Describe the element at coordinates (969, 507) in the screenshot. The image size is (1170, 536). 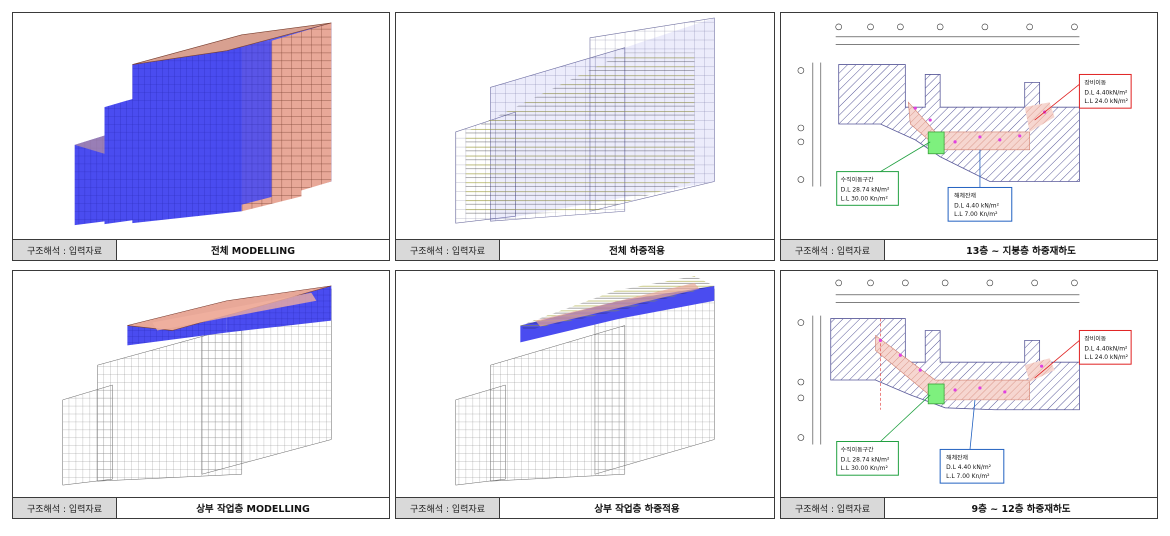
I see `caption: 구조해석 : 입력자료 9층 ~ 12층 하중재하도` at that location.